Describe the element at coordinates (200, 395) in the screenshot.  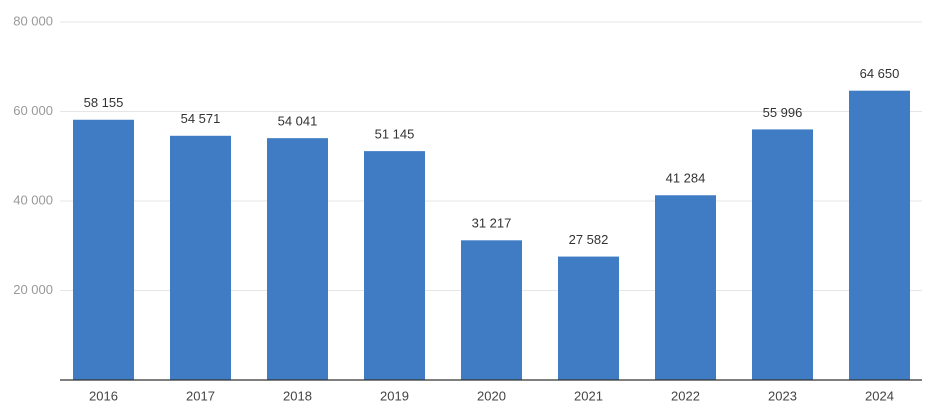
I see `x-tick-label: 2017` at that location.